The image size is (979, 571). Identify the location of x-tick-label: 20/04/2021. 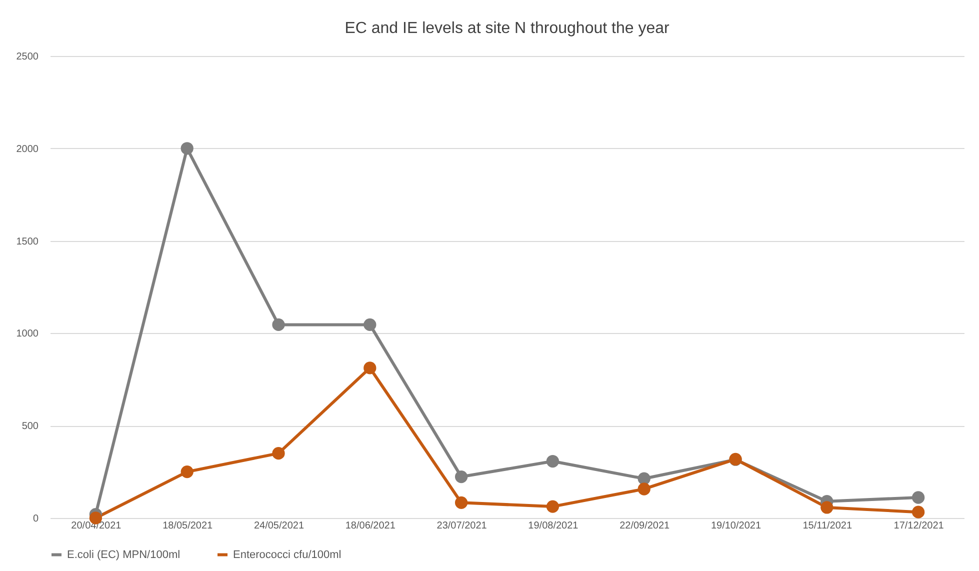
(96, 526).